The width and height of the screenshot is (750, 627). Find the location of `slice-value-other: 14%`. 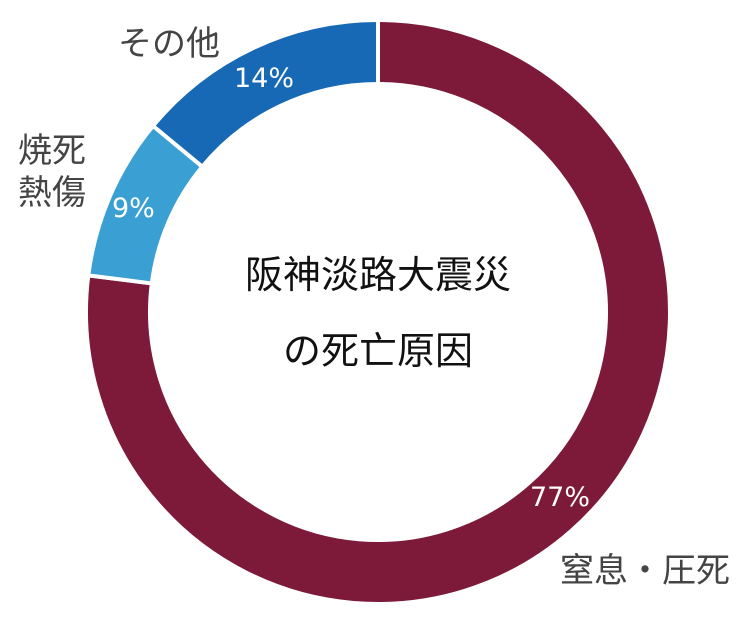

slice-value-other: 14% is located at coordinates (264, 78).